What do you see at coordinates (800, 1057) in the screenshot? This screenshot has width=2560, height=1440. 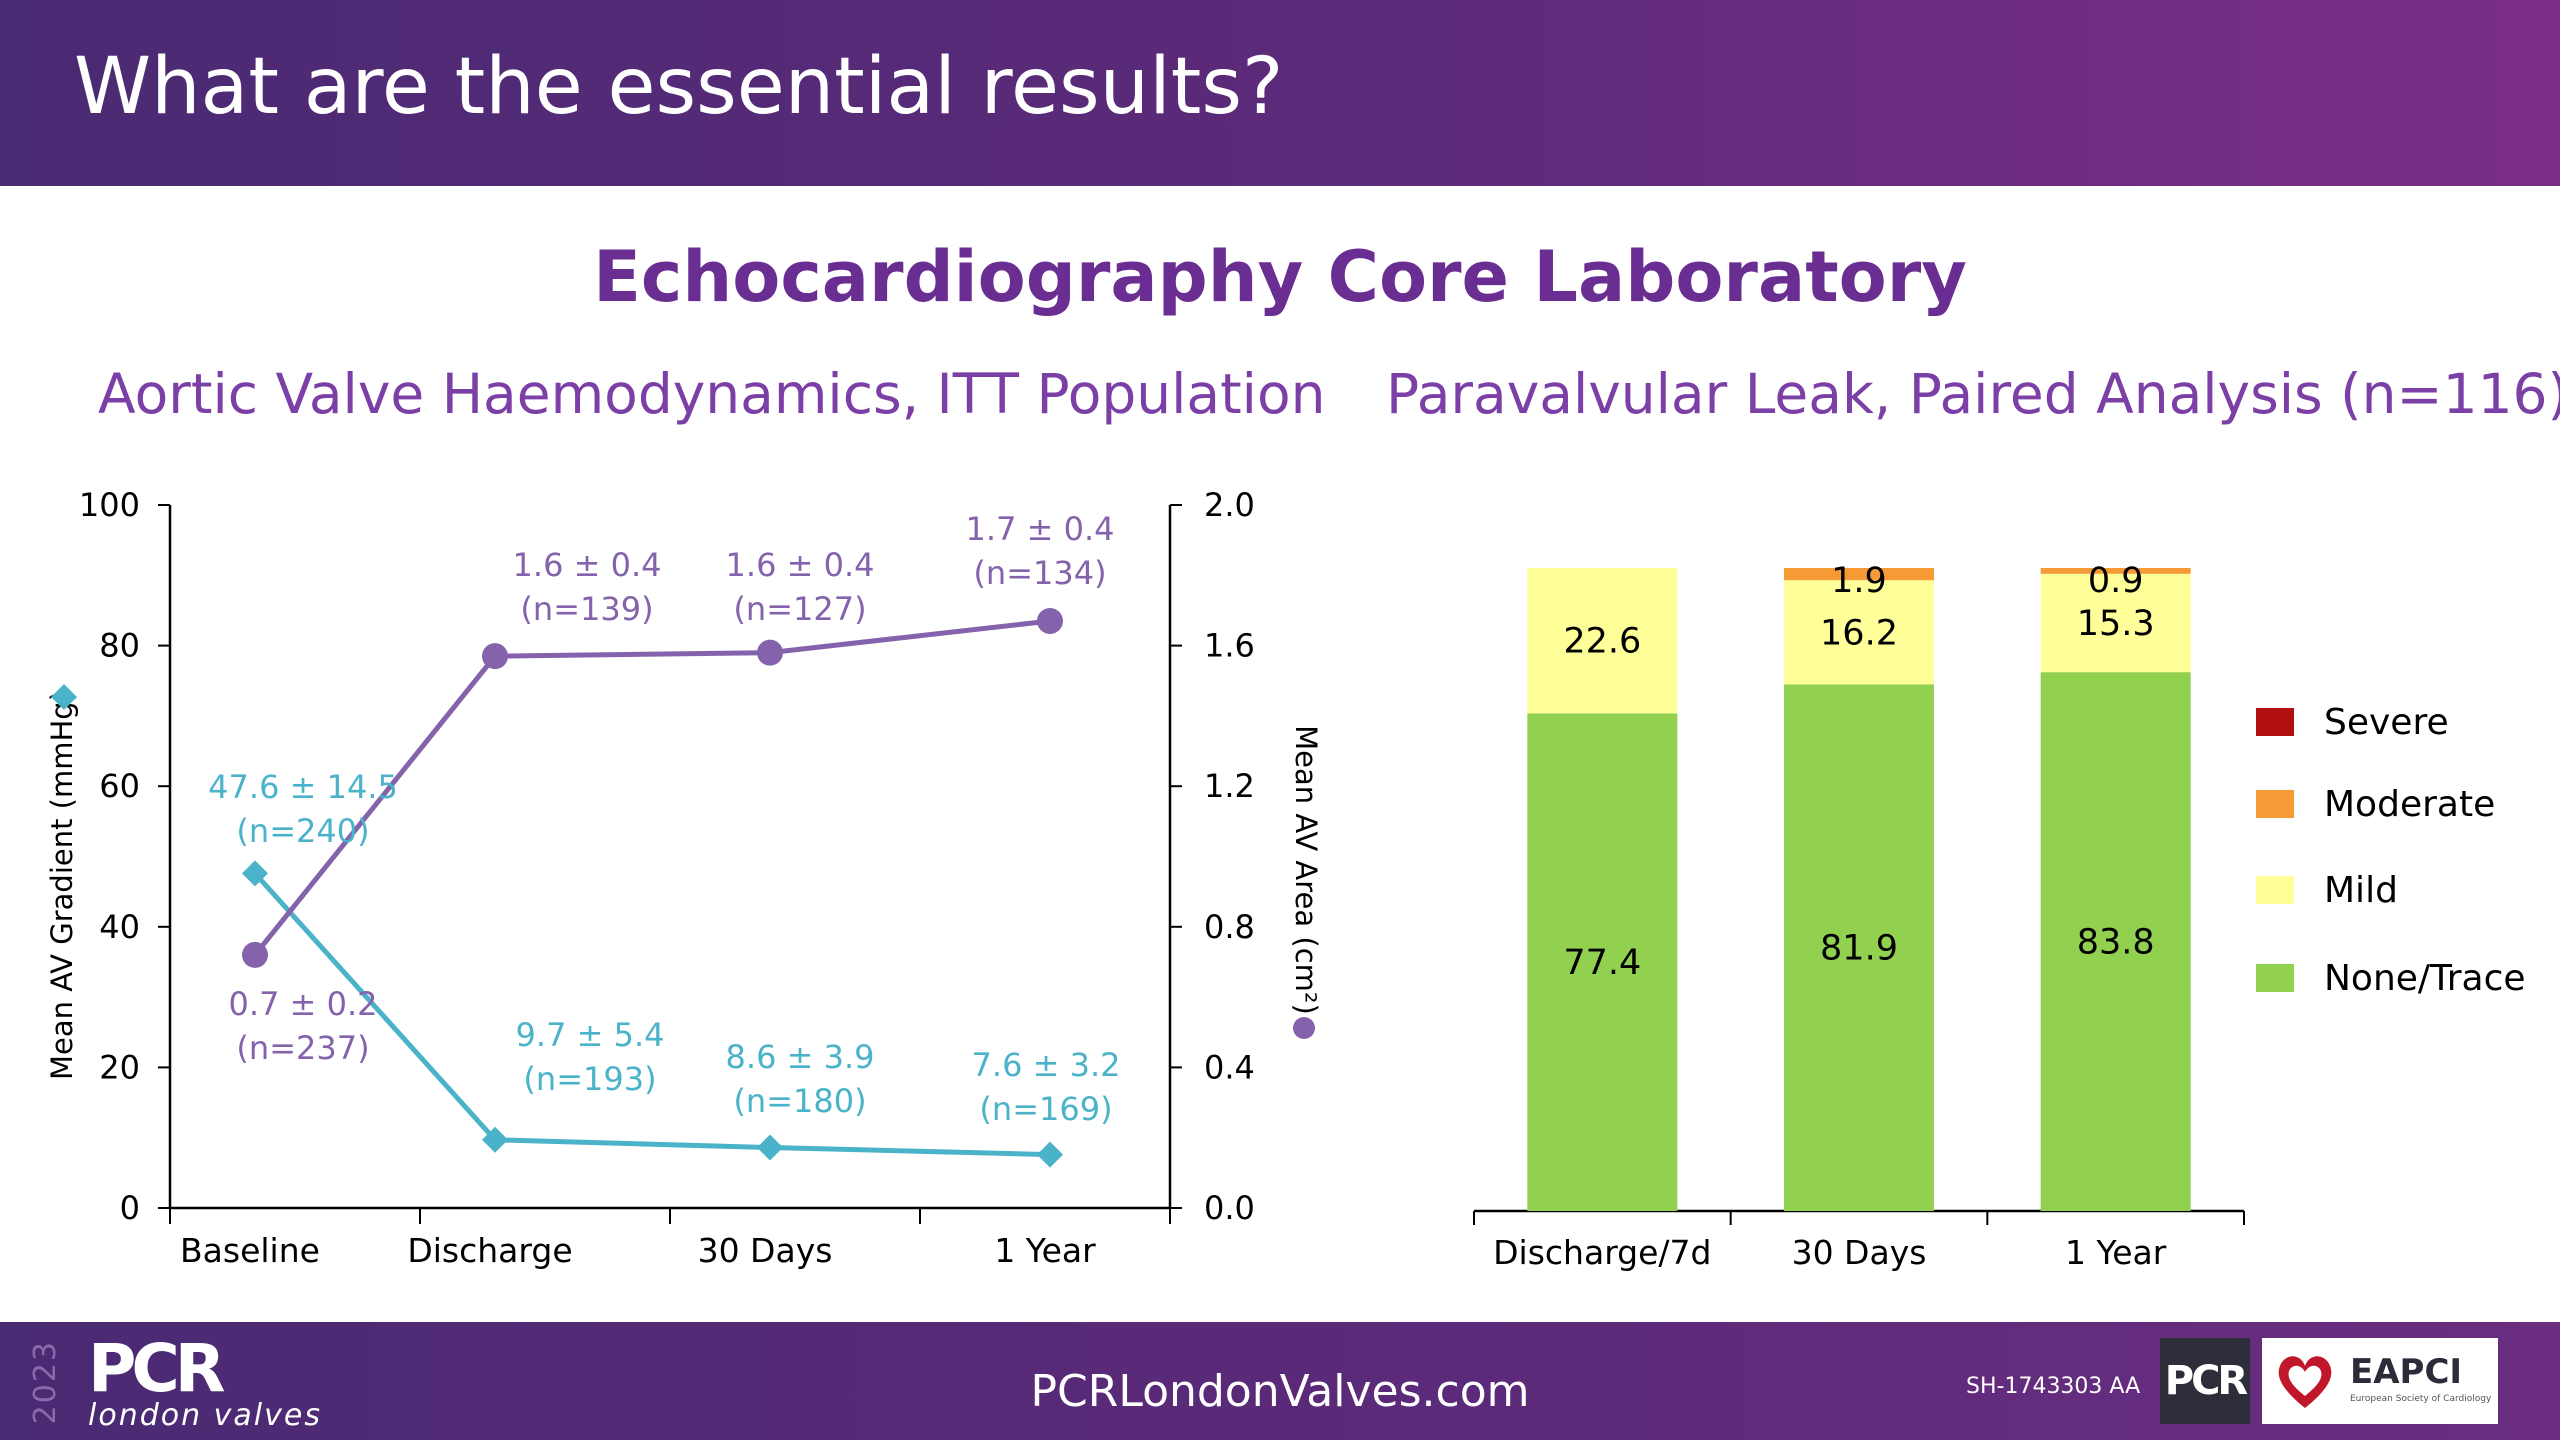 I see `gradient-data-label: 8.6 ± 3.9` at bounding box center [800, 1057].